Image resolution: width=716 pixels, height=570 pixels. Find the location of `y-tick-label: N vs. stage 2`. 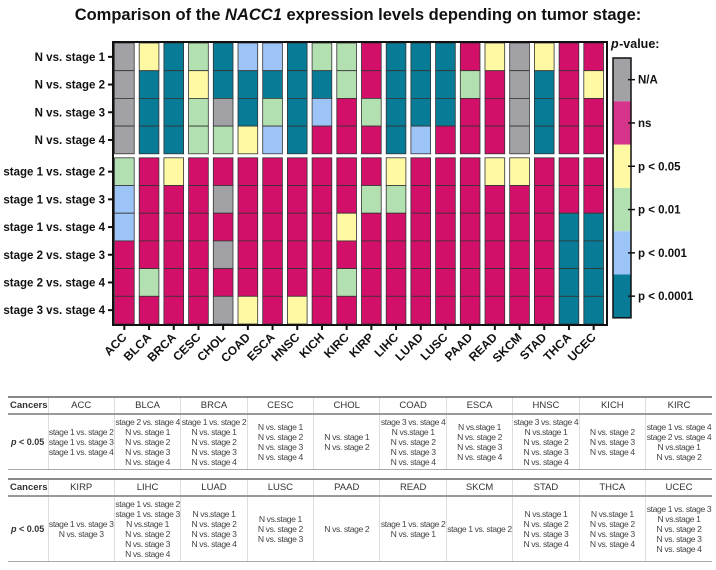

y-tick-label: N vs. stage 2 is located at coordinates (70, 86).